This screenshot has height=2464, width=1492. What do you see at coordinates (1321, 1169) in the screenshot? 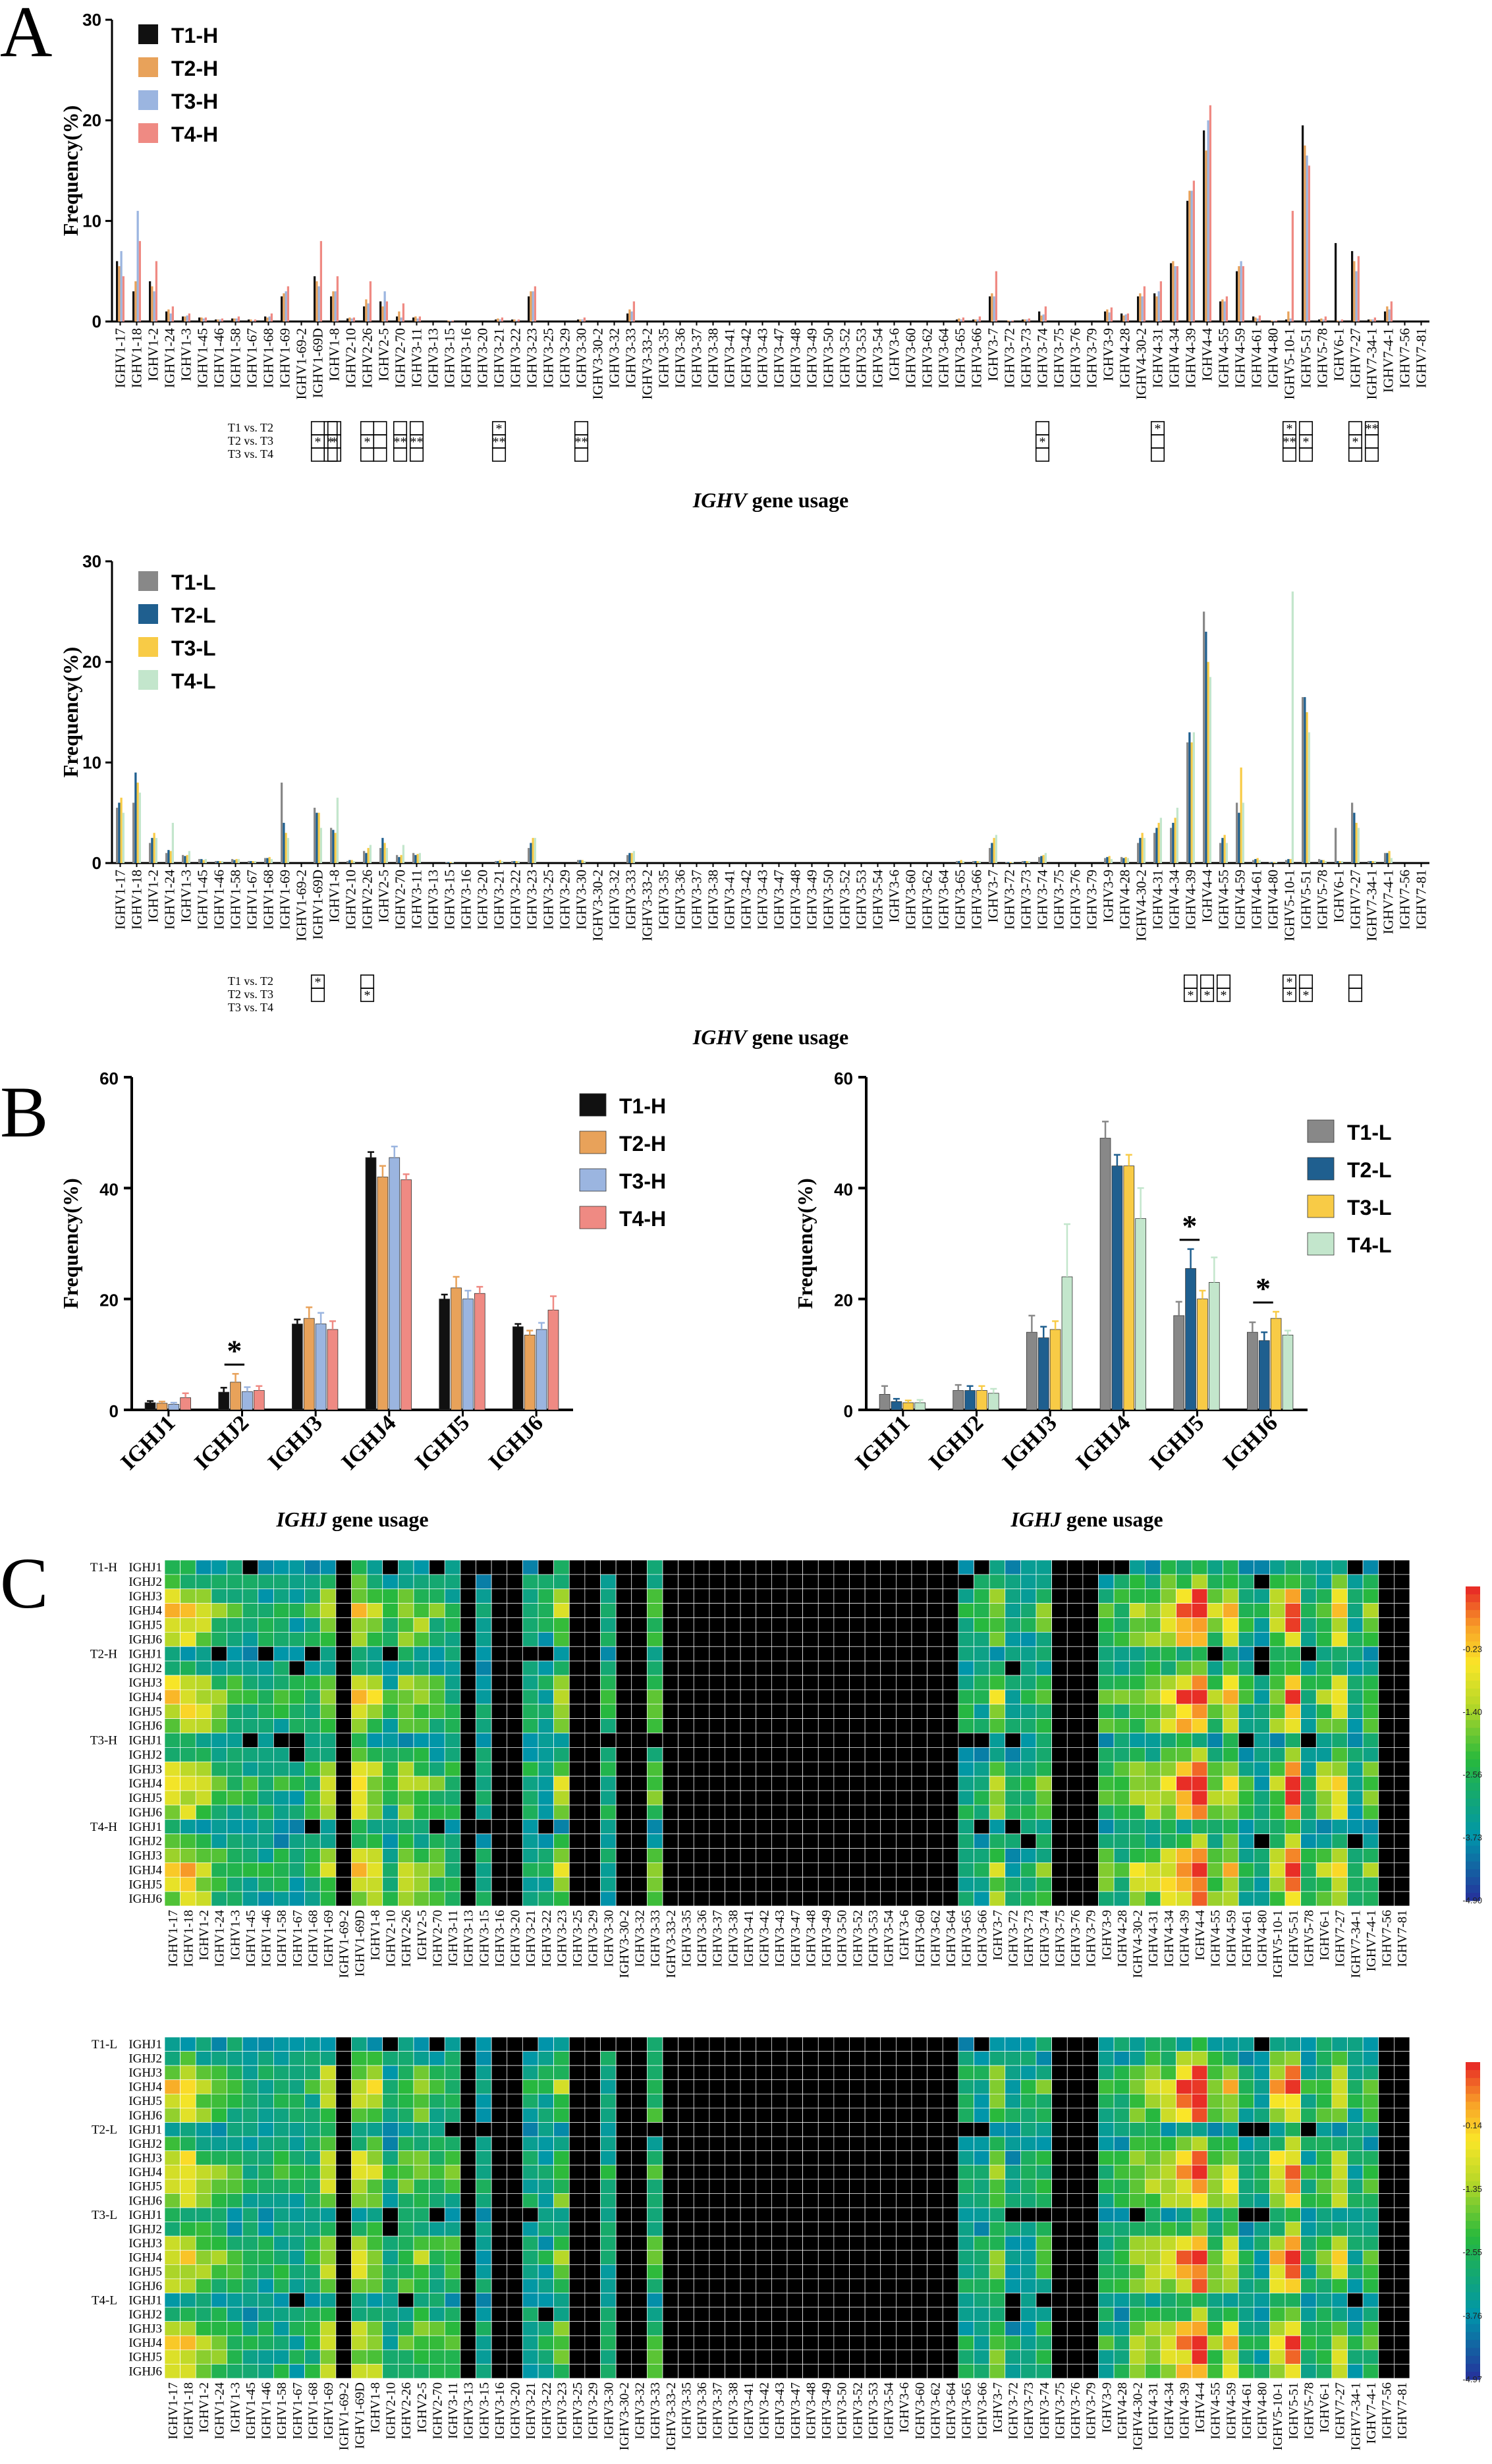
I see `legend-swatch` at bounding box center [1321, 1169].